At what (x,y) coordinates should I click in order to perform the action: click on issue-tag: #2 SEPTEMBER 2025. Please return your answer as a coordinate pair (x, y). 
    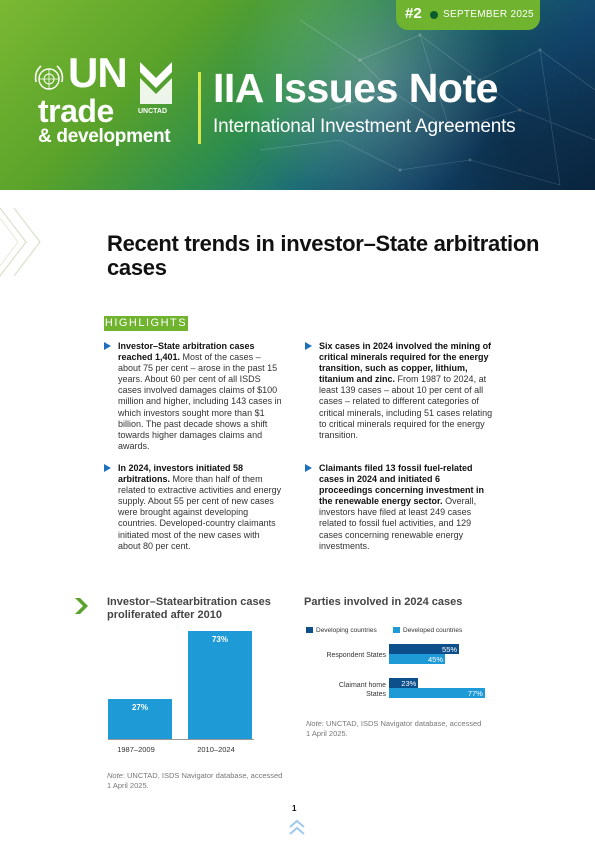
    Looking at the image, I should click on (468, 15).